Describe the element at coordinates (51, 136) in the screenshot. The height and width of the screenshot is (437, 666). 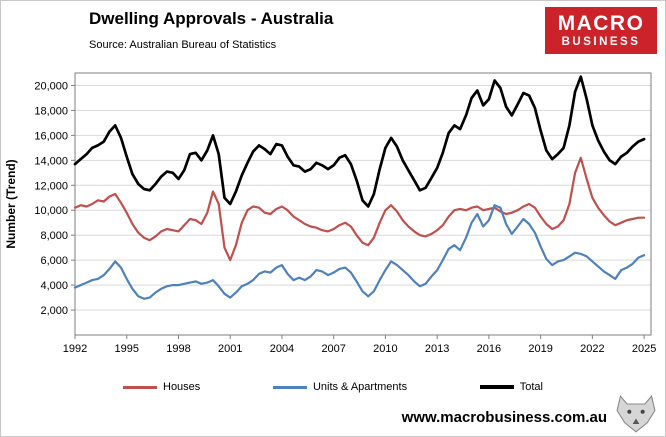
I see `svg-text: 16,000` at that location.